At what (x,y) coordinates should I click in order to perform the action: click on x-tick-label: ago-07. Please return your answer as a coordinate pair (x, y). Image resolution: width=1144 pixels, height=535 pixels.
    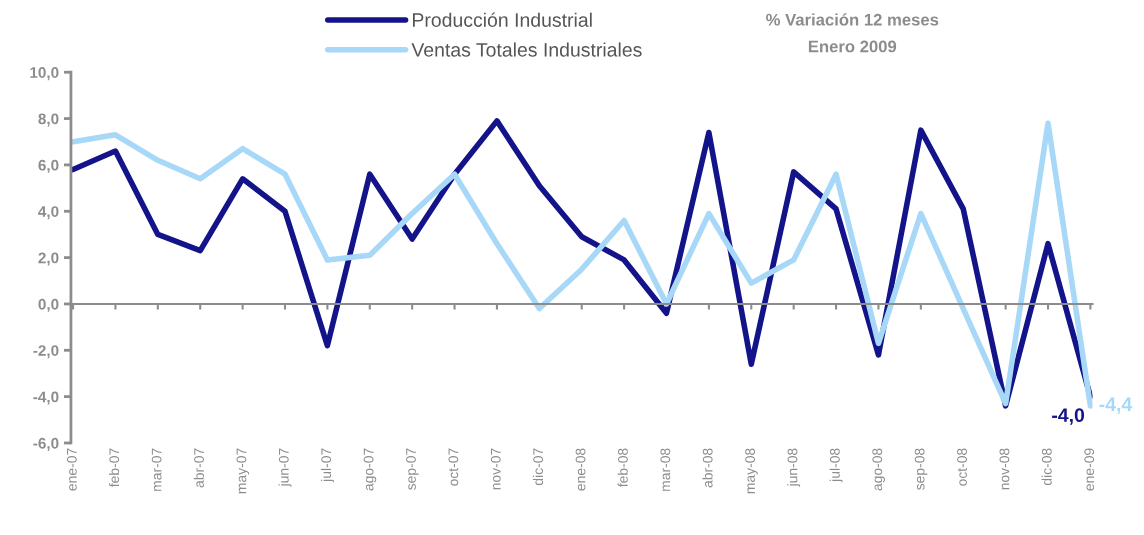
    Looking at the image, I should click on (370, 469).